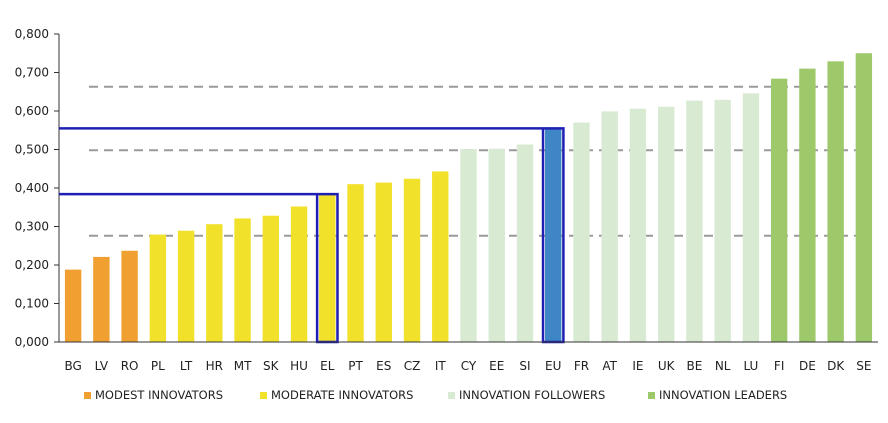 The height and width of the screenshot is (423, 888). I want to click on x-tick-label: SK, so click(271, 366).